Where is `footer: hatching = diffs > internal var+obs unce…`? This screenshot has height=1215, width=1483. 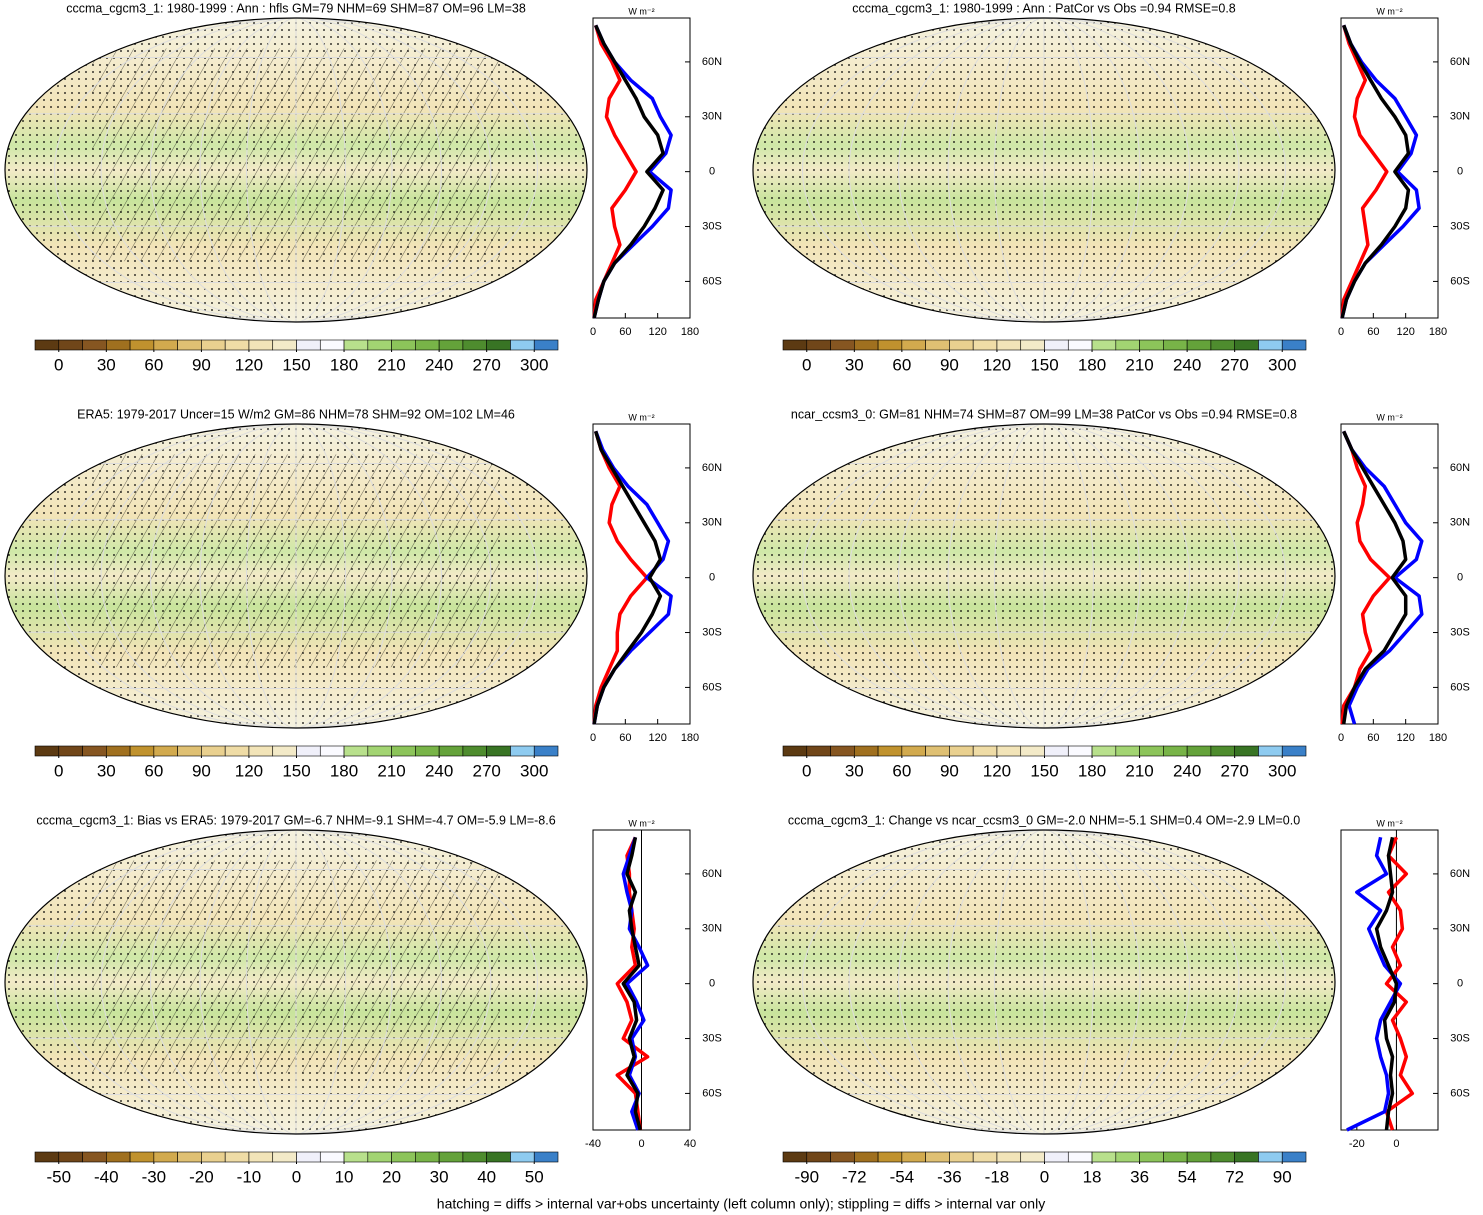 footer: hatching = diffs > internal var+obs unce… is located at coordinates (741, 1204).